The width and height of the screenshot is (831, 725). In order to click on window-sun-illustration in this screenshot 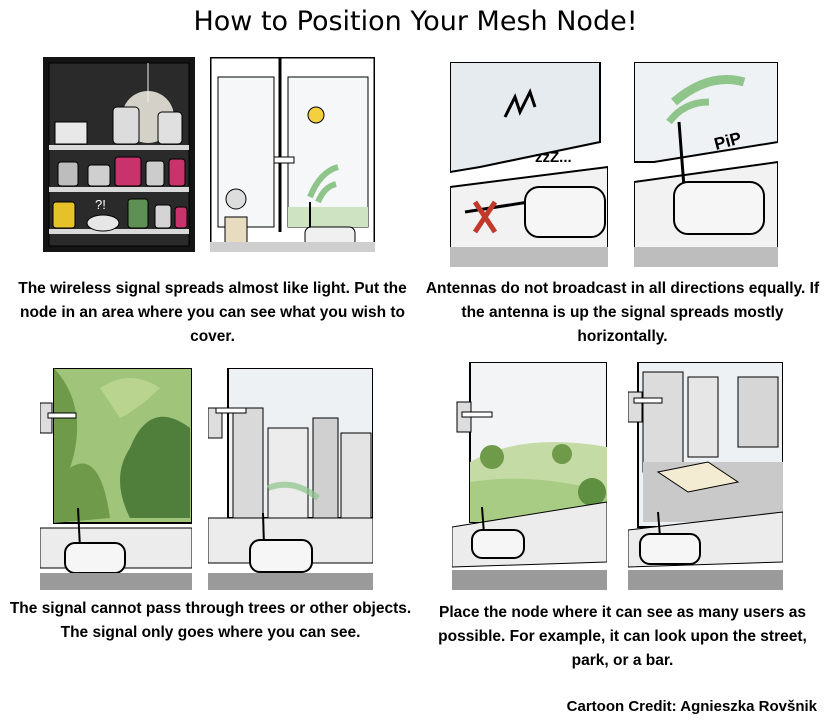, I will do `click(292, 154)`.